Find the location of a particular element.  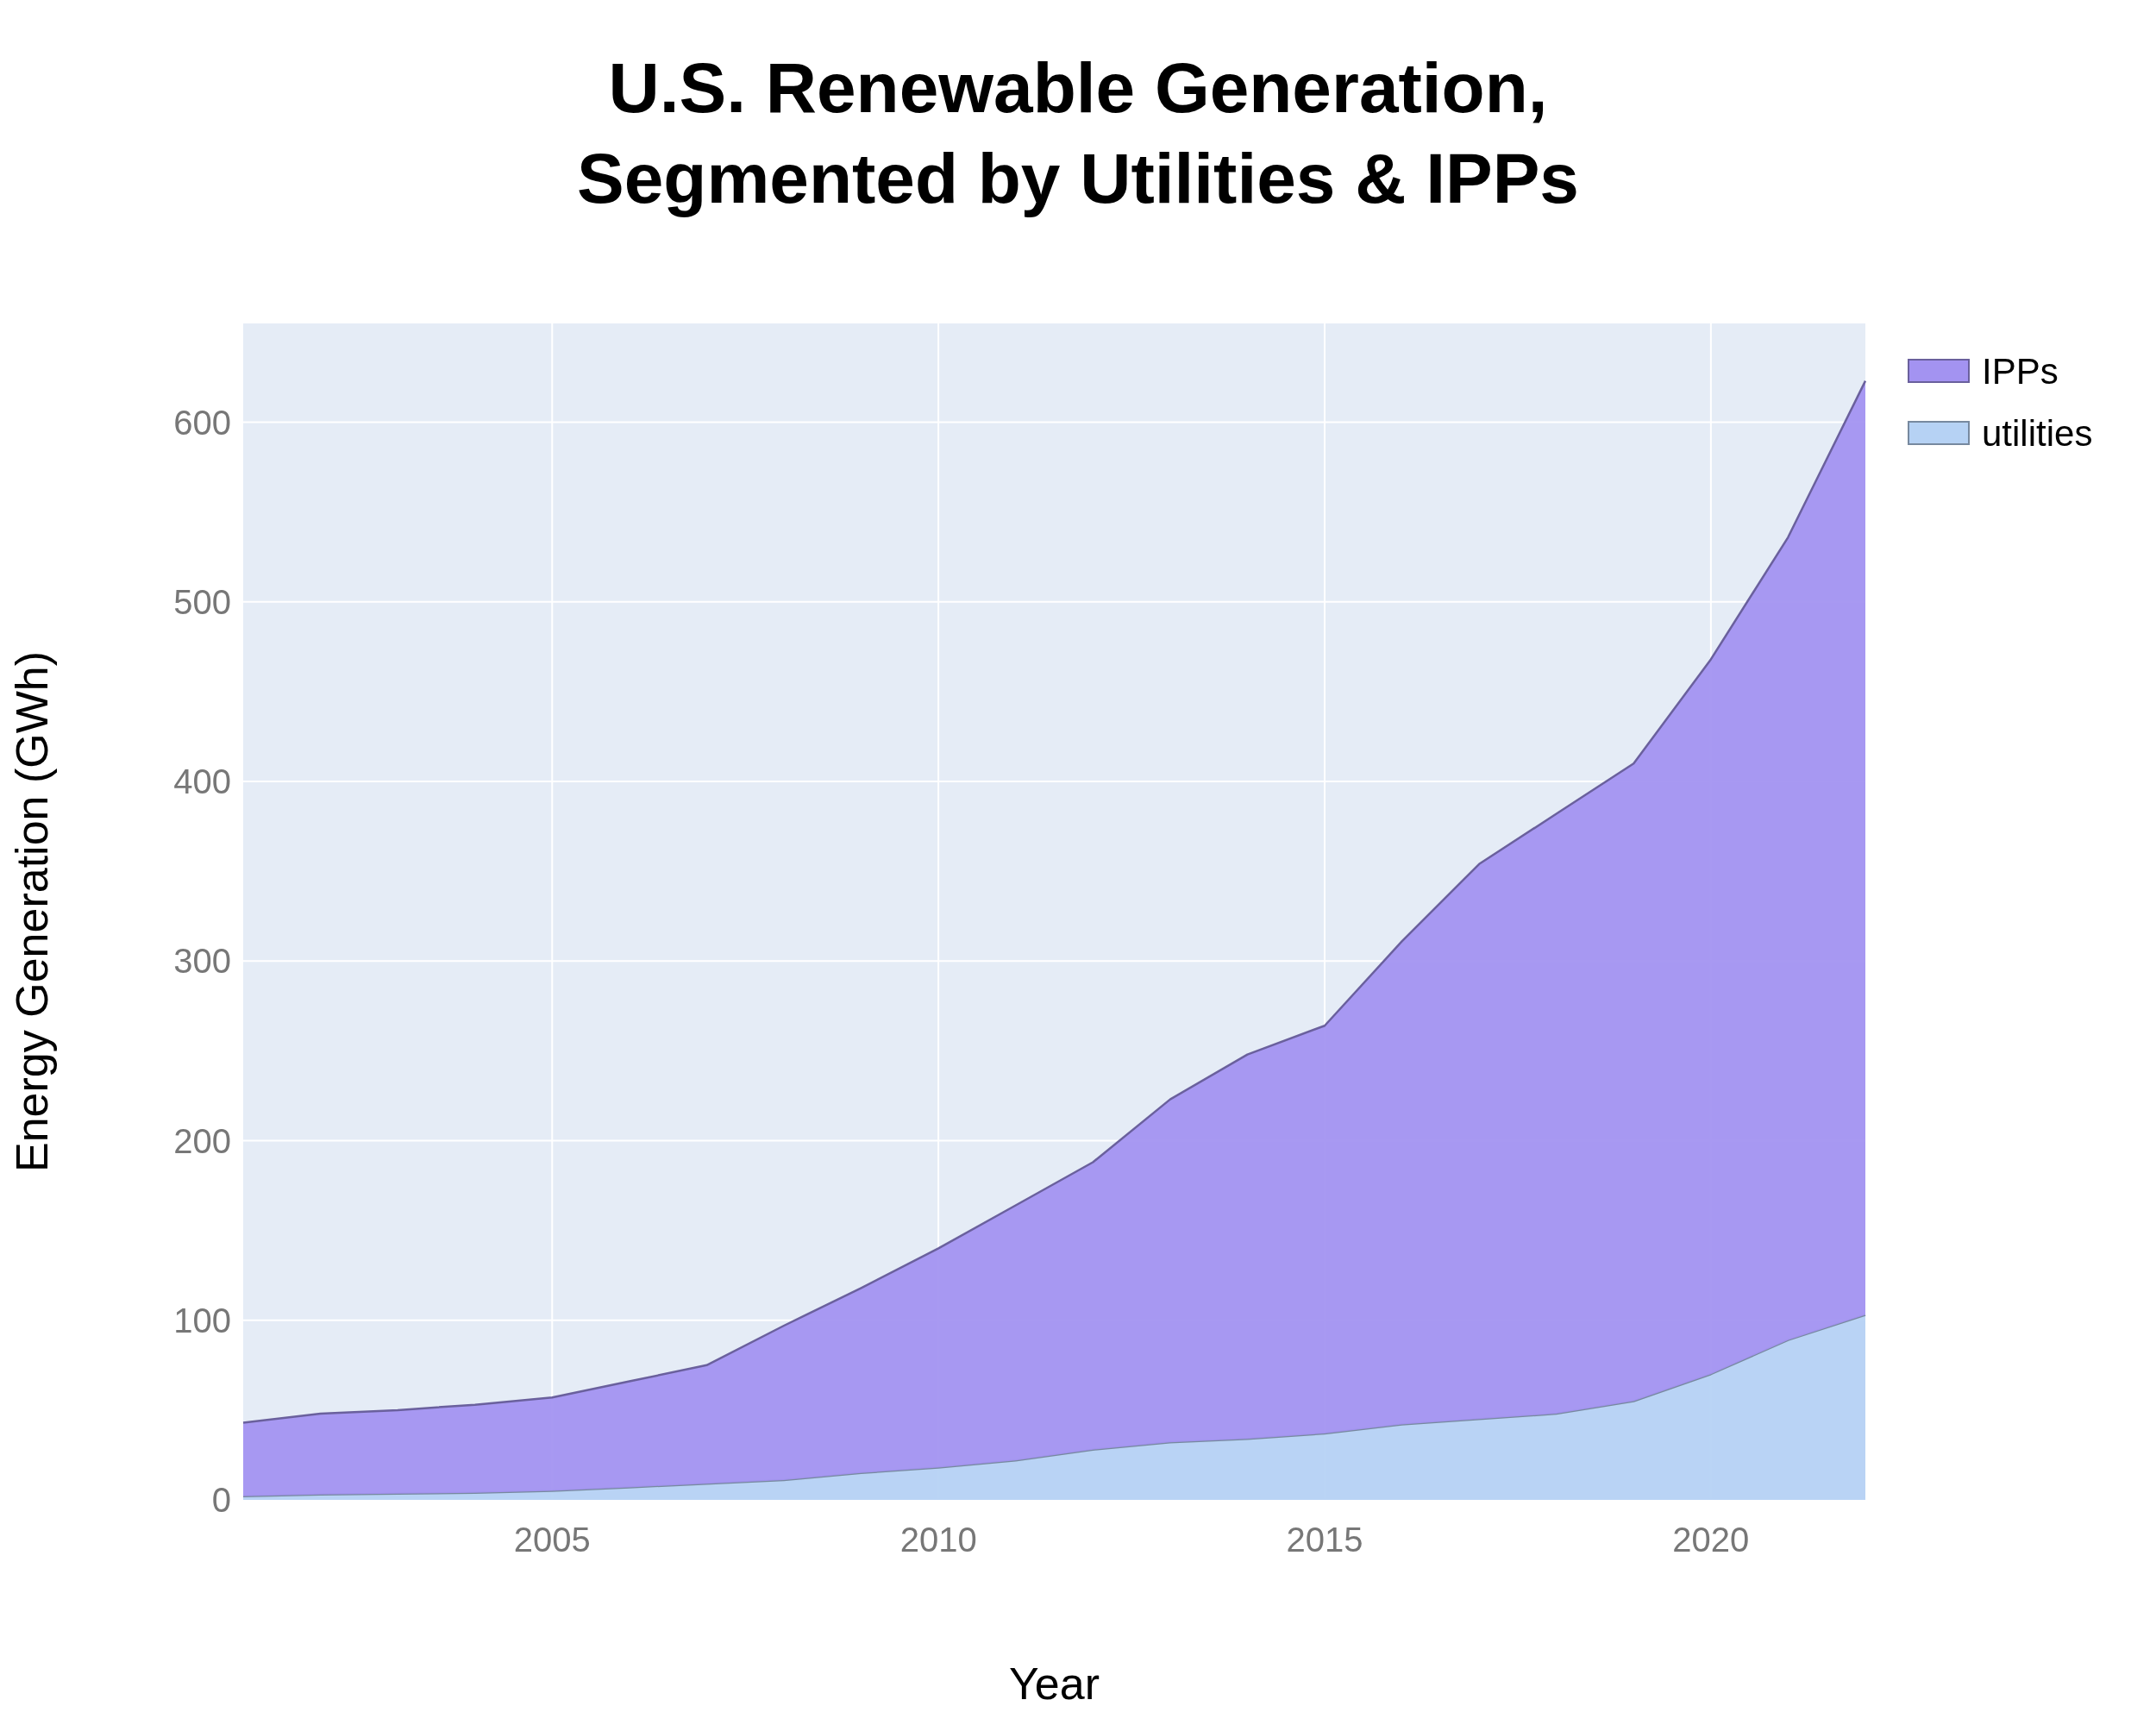

x-tick-label: 2010 is located at coordinates (938, 1540).